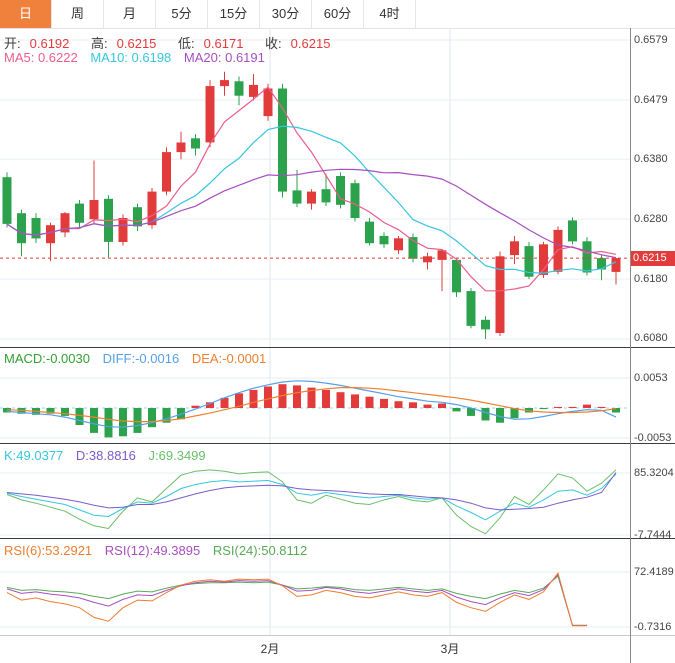 Image resolution: width=675 pixels, height=663 pixels. I want to click on macd-value: MACD:-0.0030, so click(47, 358).